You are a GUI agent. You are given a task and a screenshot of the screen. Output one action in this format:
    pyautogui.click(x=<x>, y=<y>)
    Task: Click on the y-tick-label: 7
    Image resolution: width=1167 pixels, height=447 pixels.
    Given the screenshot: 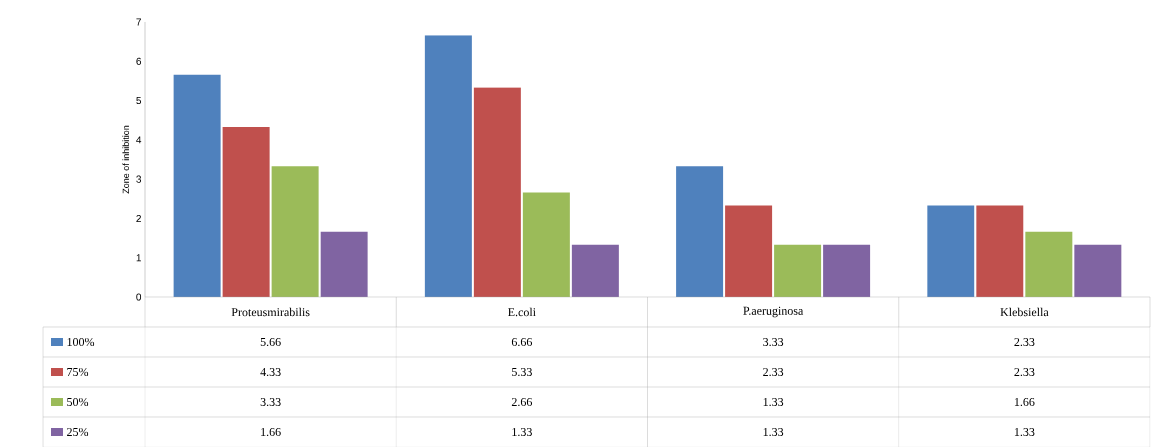 What is the action you would take?
    pyautogui.click(x=138, y=22)
    